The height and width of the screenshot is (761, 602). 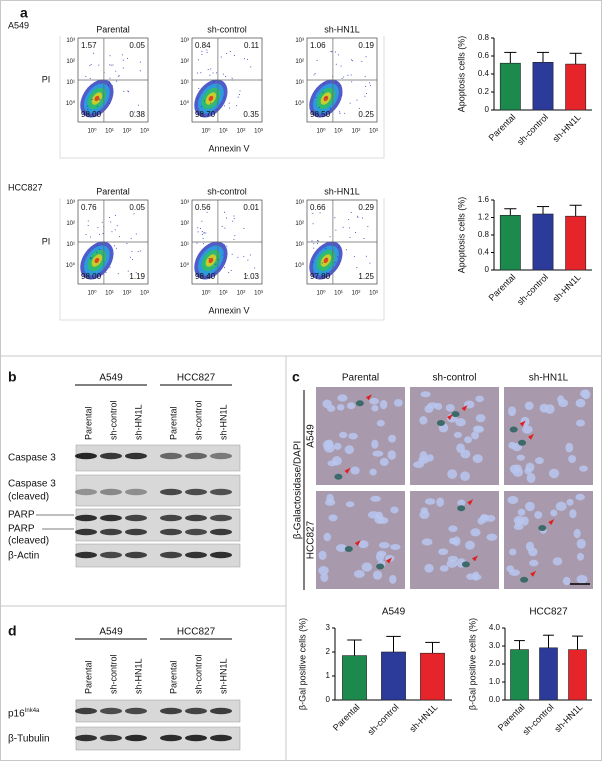 I want to click on arrowhead, so click(x=470, y=502).